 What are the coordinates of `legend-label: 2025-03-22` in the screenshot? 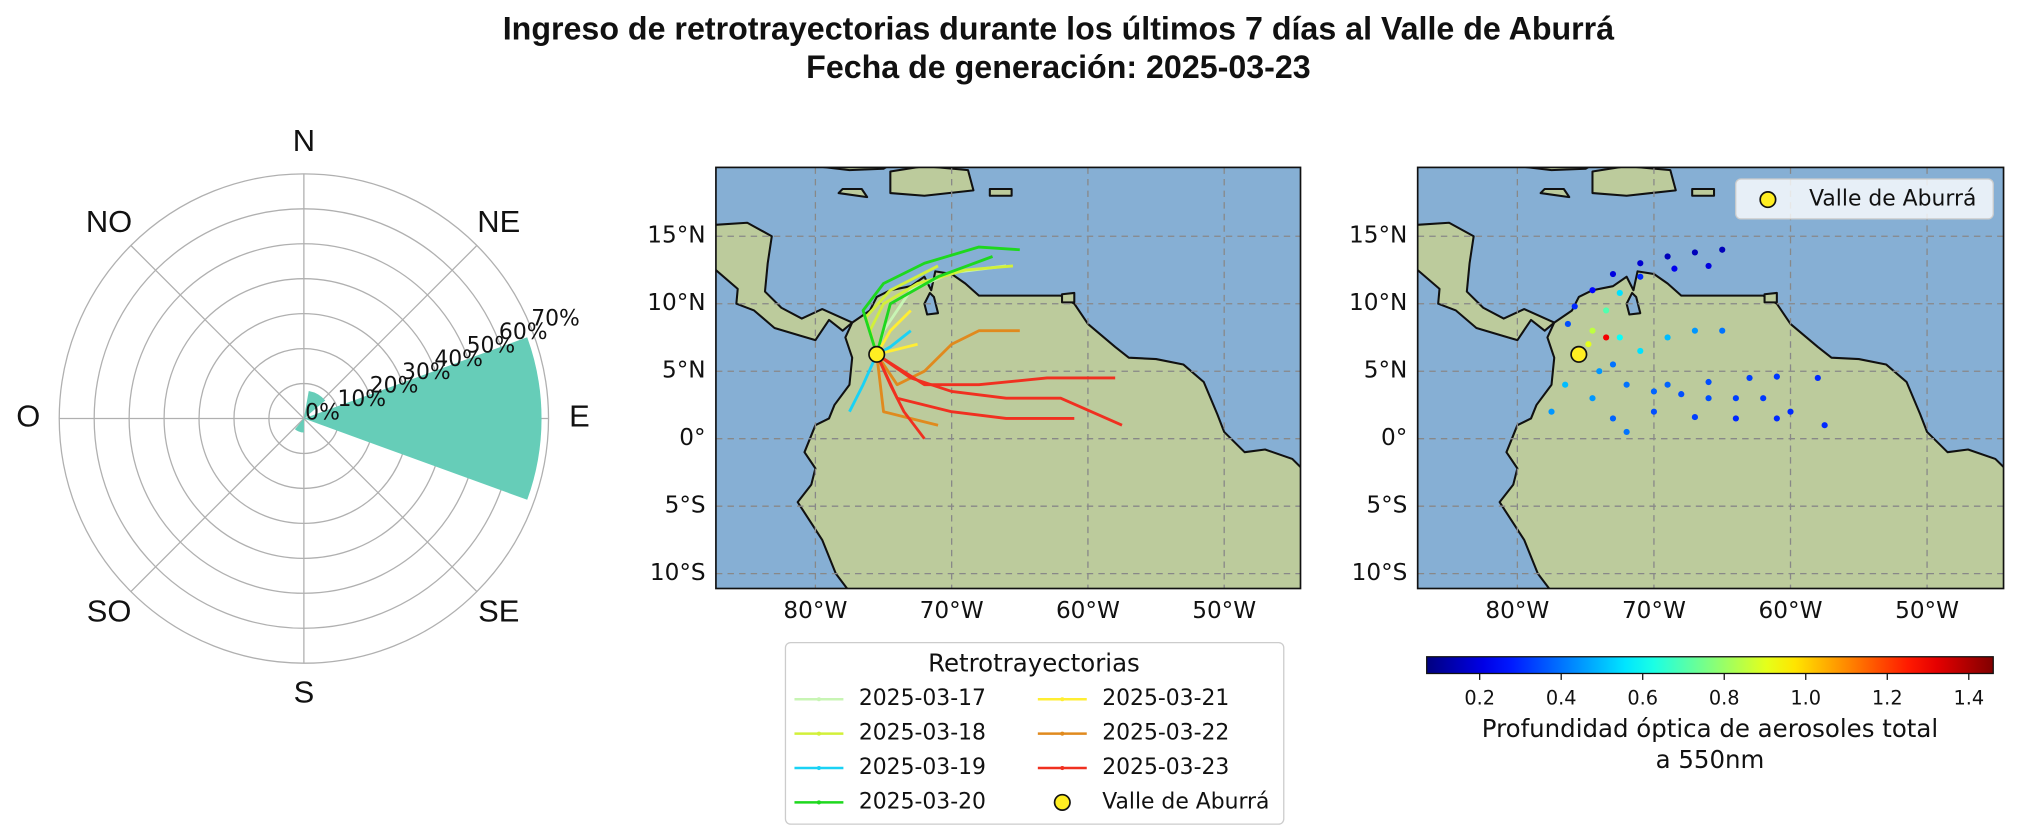 It's located at (1165, 733).